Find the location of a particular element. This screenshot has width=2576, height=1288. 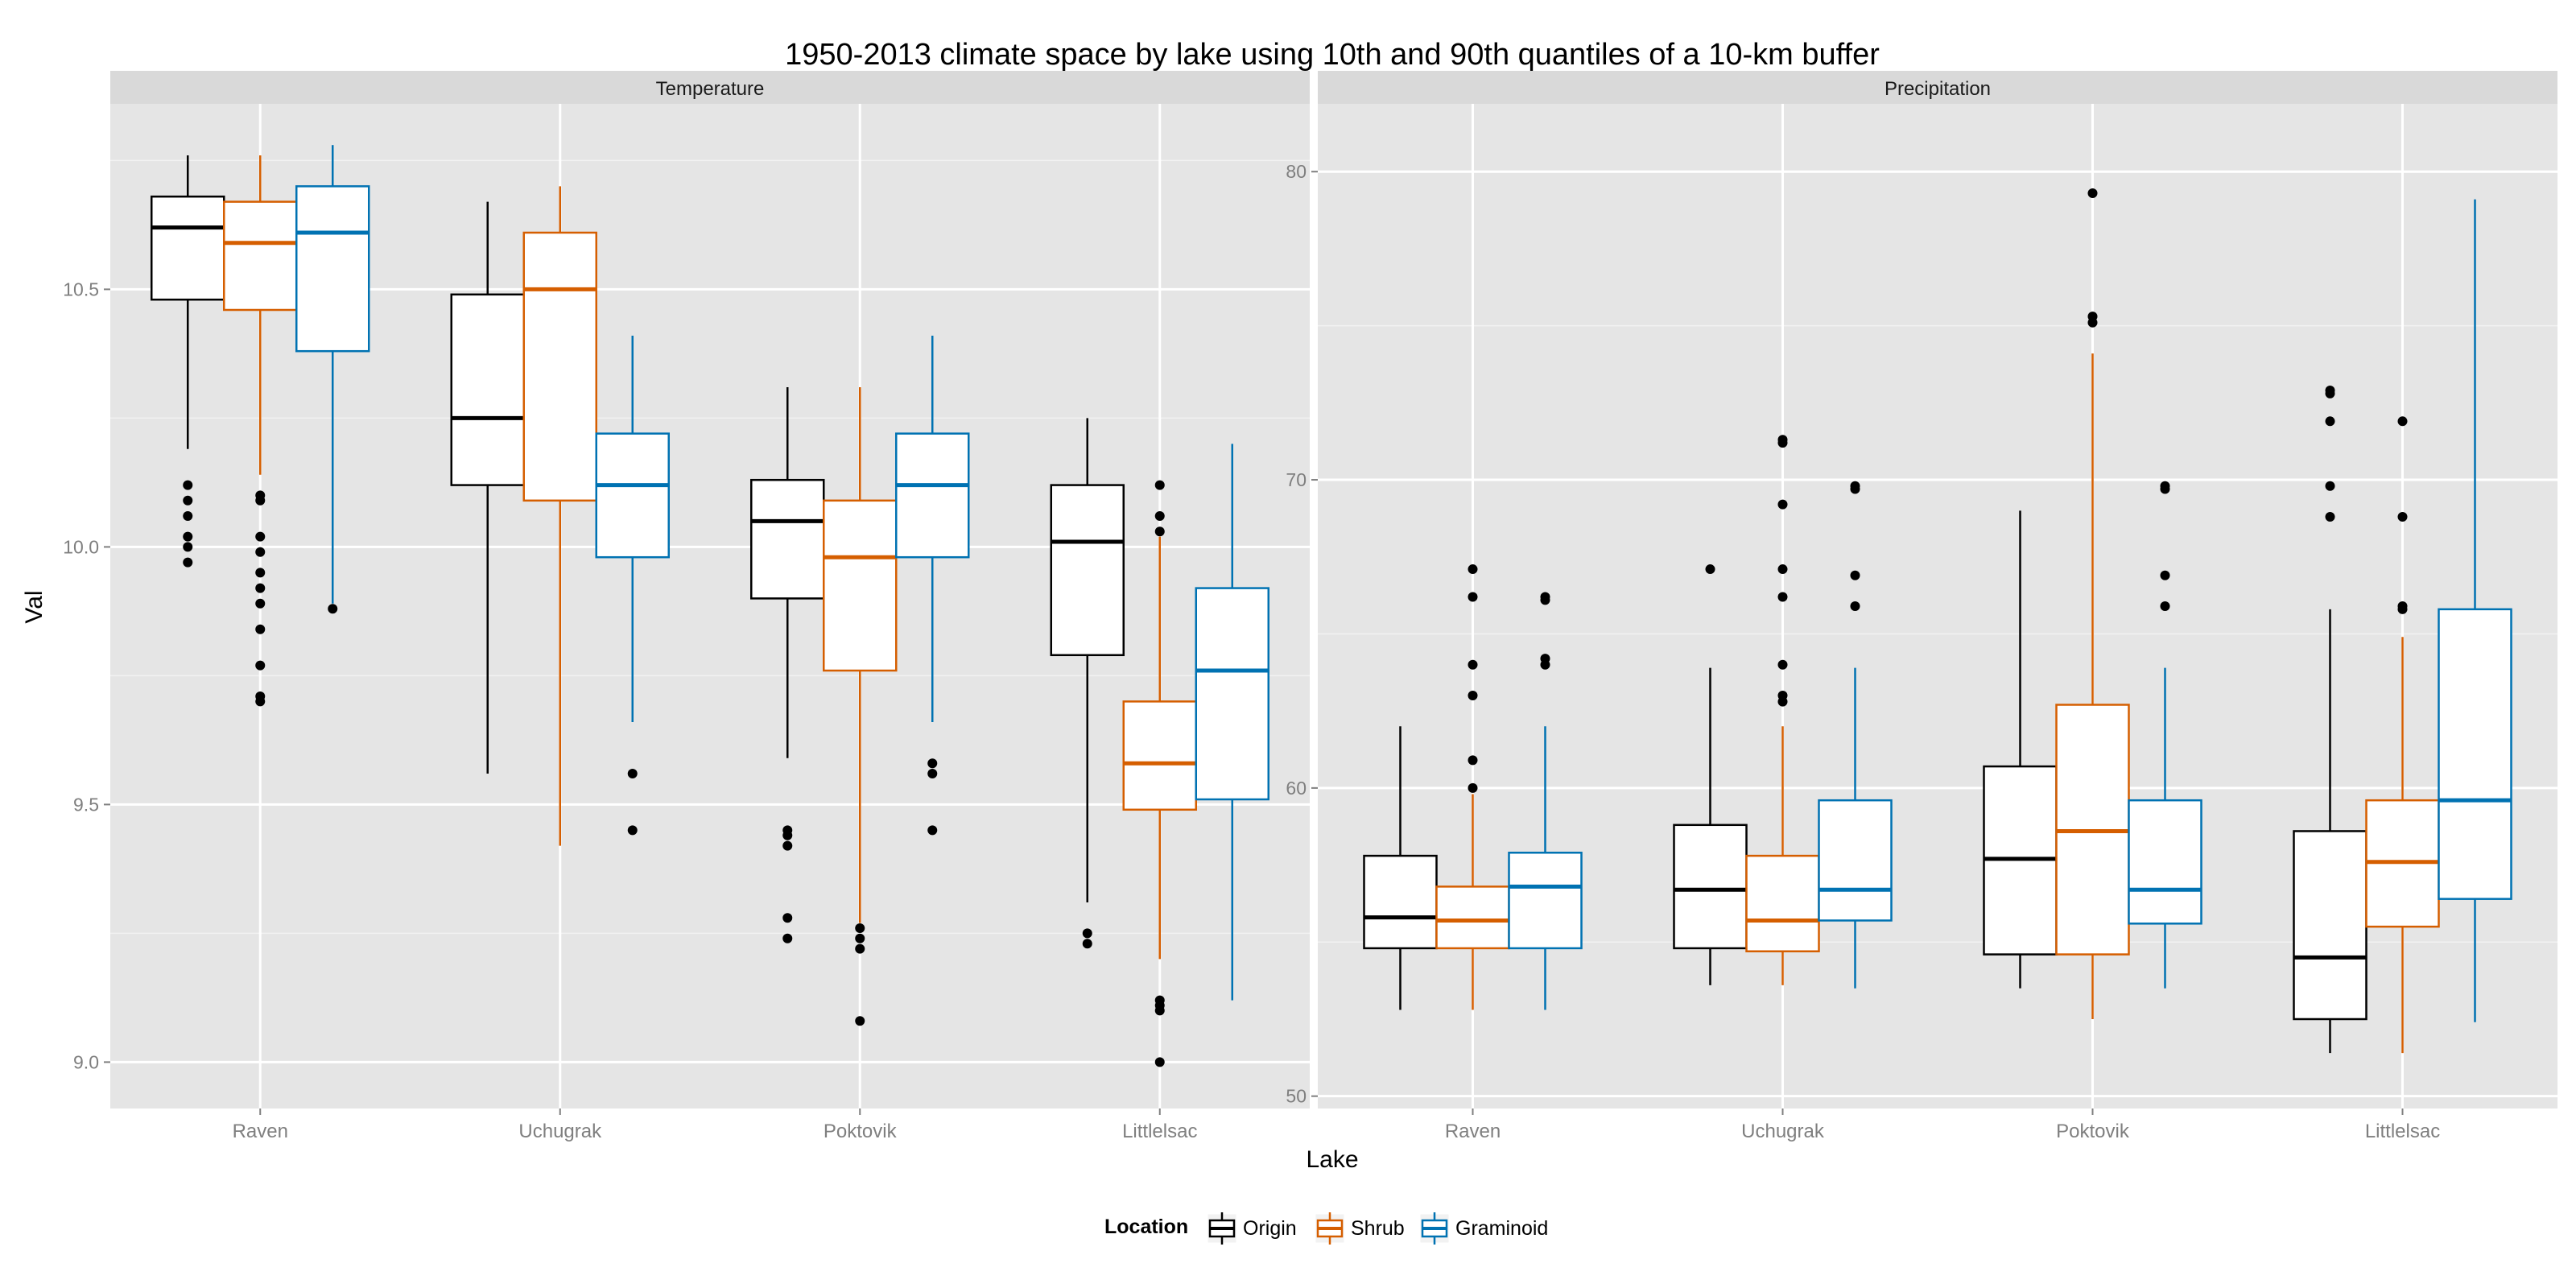

box-uchugrak-origin is located at coordinates (1710, 774).